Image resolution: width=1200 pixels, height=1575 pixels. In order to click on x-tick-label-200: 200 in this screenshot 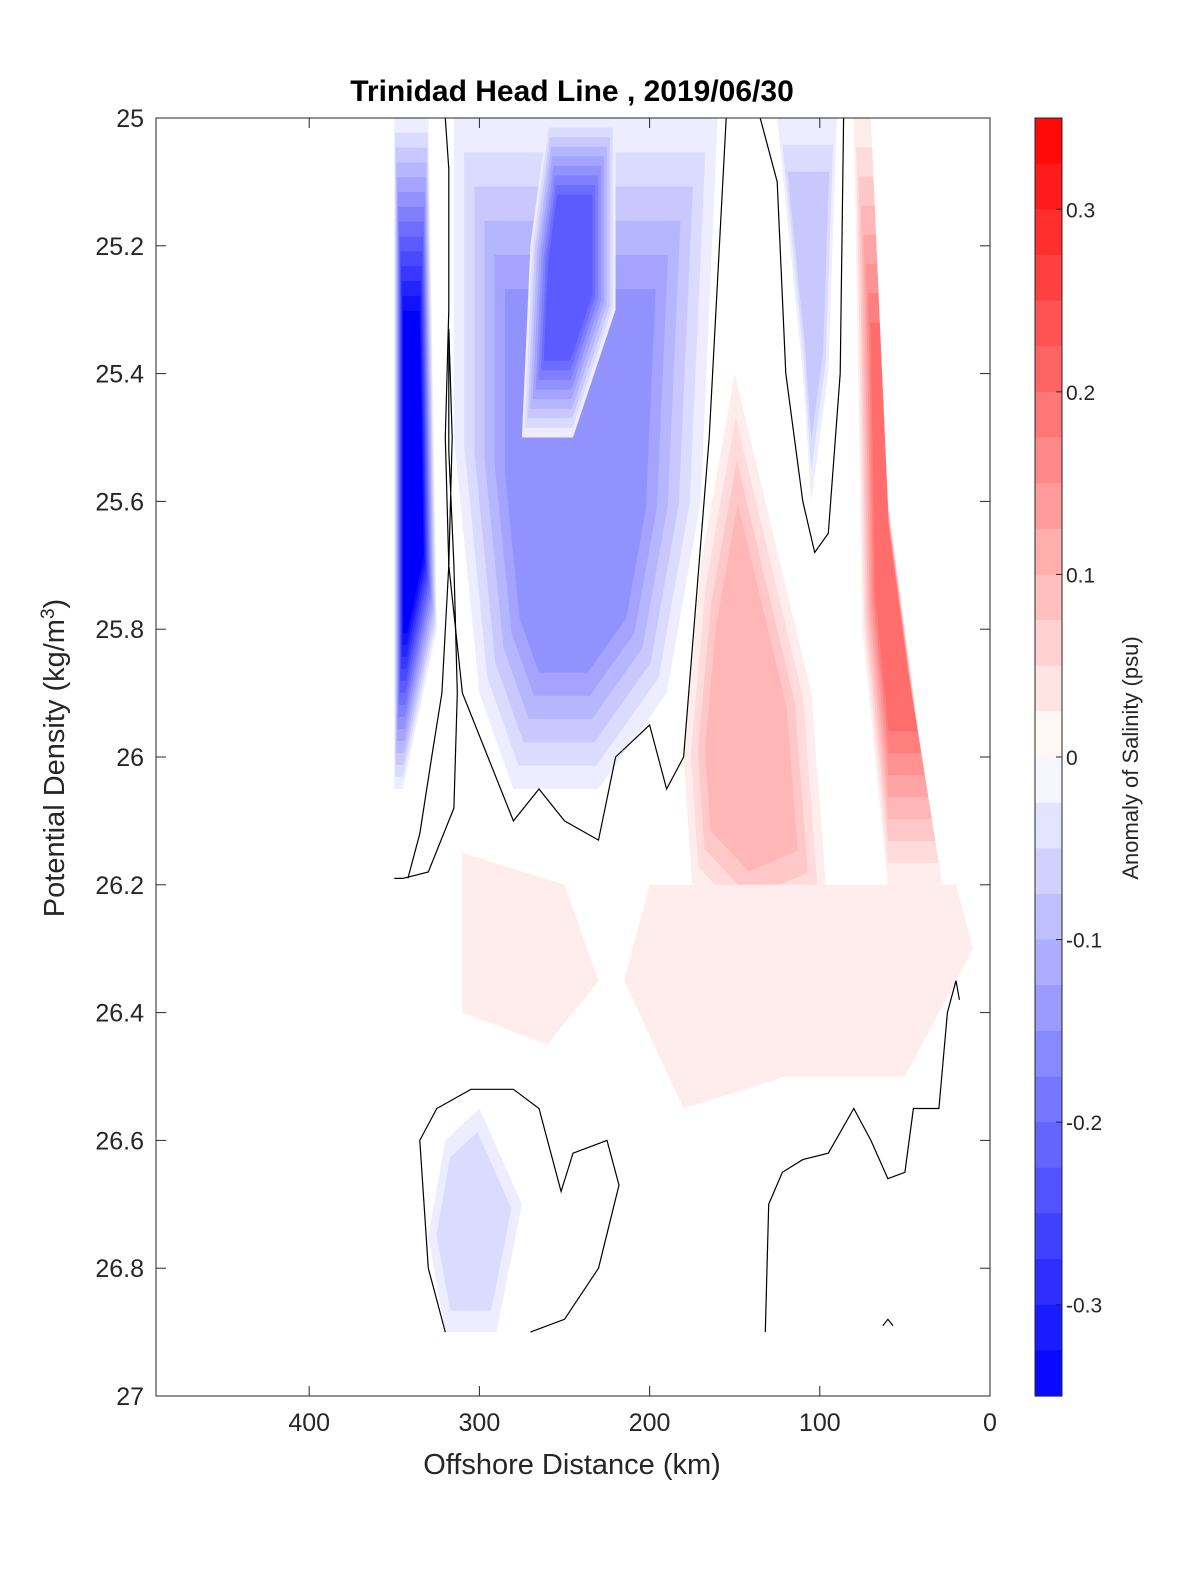, I will do `click(650, 1423)`.